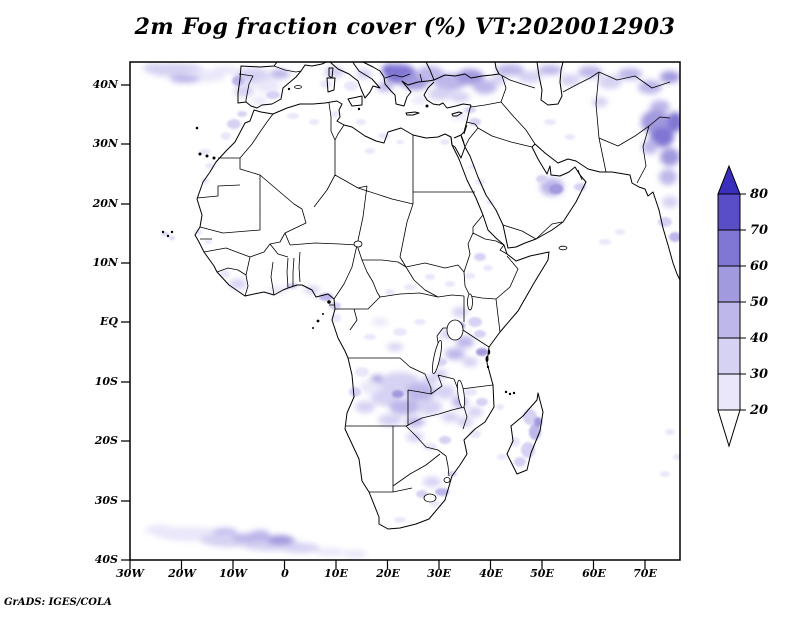 This screenshot has height=618, width=800. What do you see at coordinates (353, 84) in the screenshot?
I see `coastline-italy` at bounding box center [353, 84].